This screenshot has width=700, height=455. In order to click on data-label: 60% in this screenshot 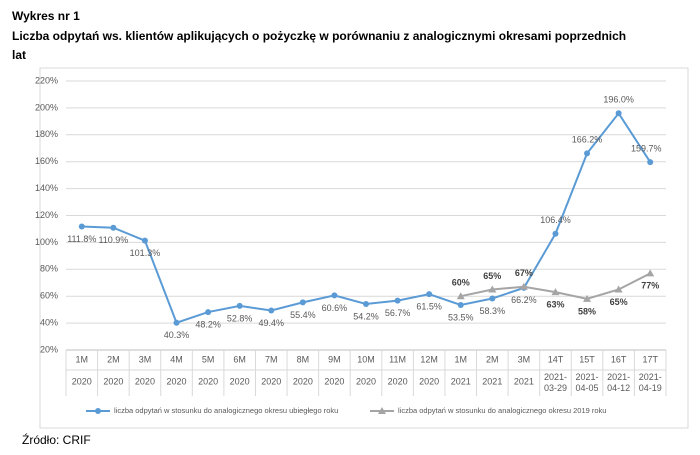, I will do `click(461, 283)`.